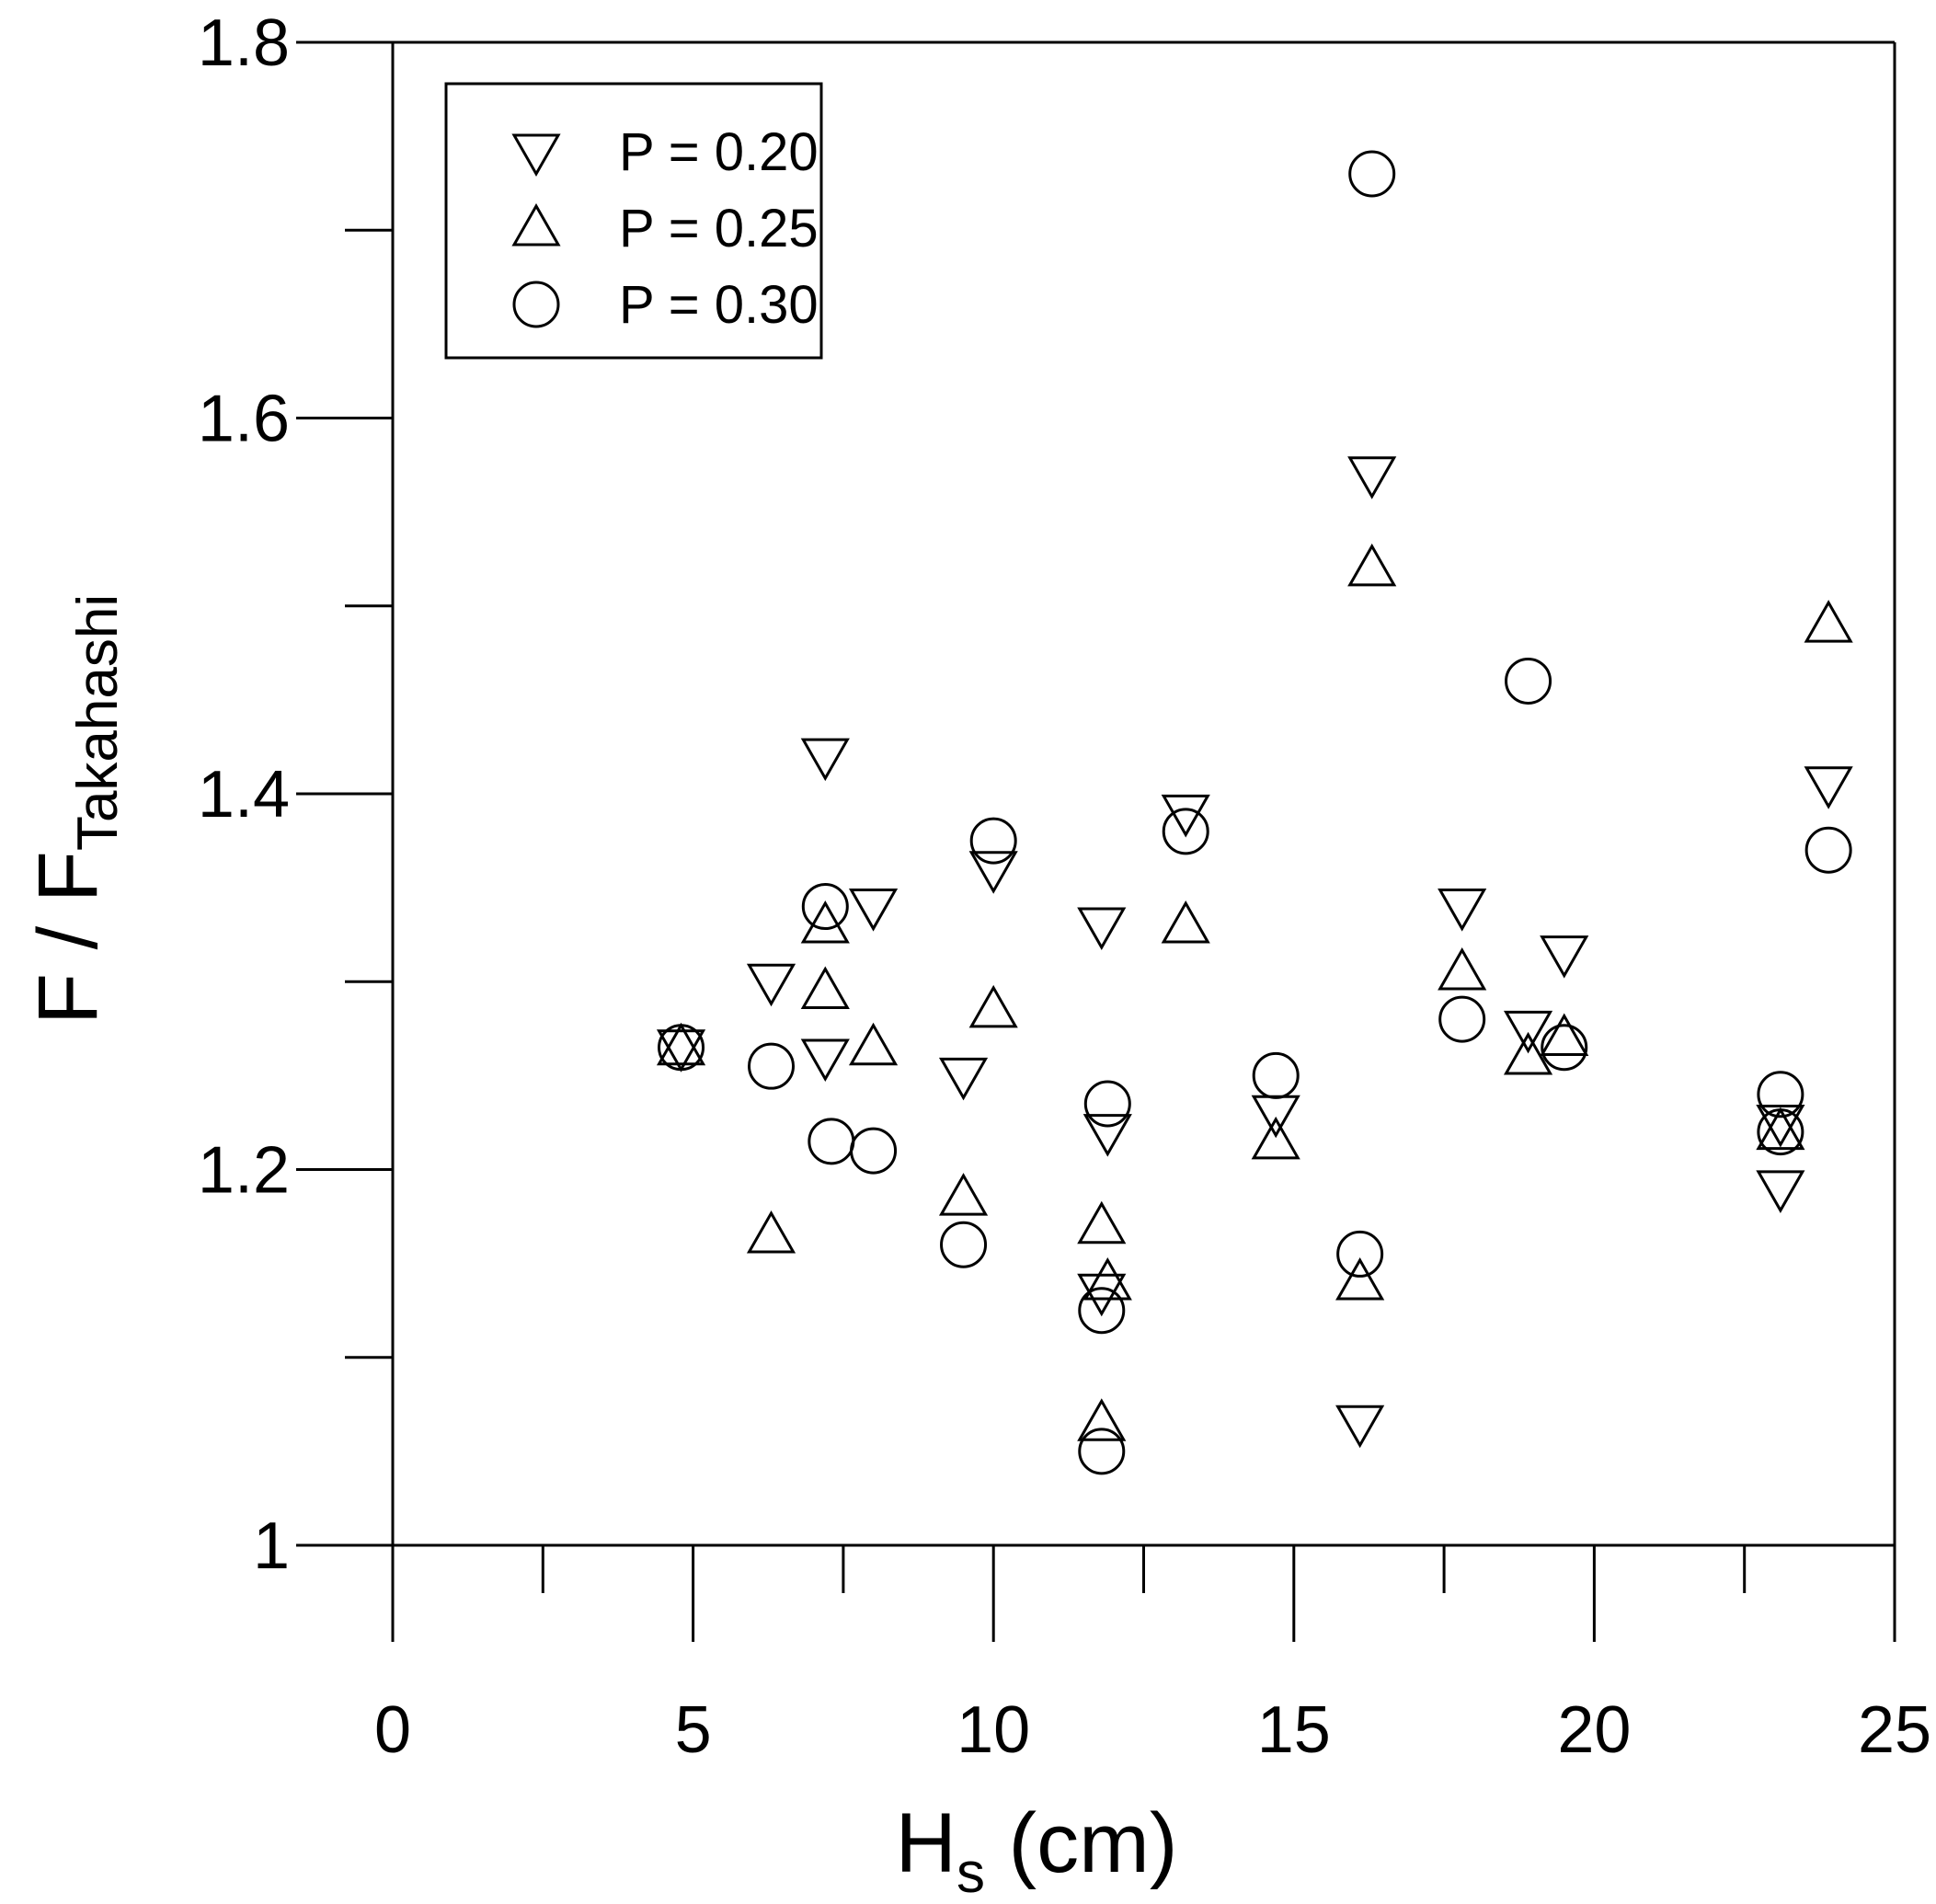  What do you see at coordinates (719, 228) in the screenshot?
I see `legend-label: P = 0.25` at bounding box center [719, 228].